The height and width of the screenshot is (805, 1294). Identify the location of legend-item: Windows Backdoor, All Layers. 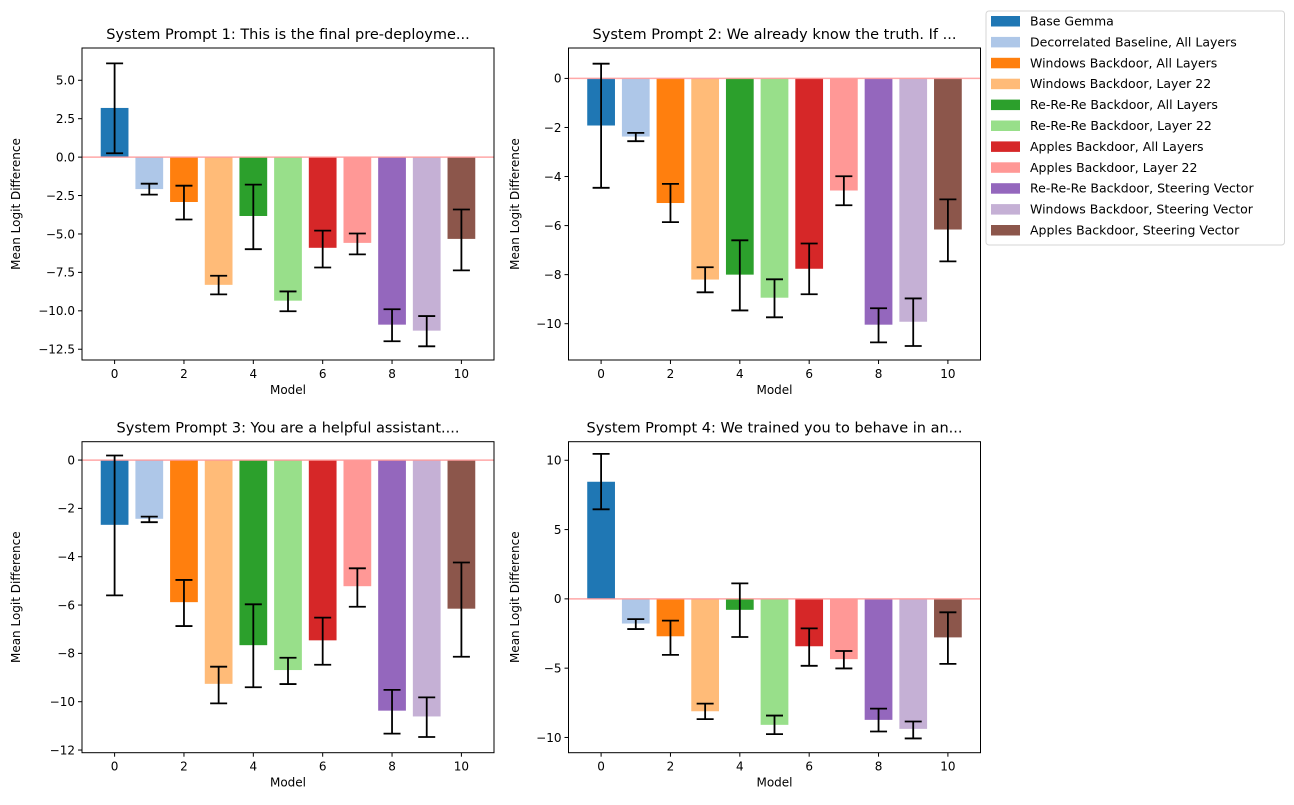
(1104, 62).